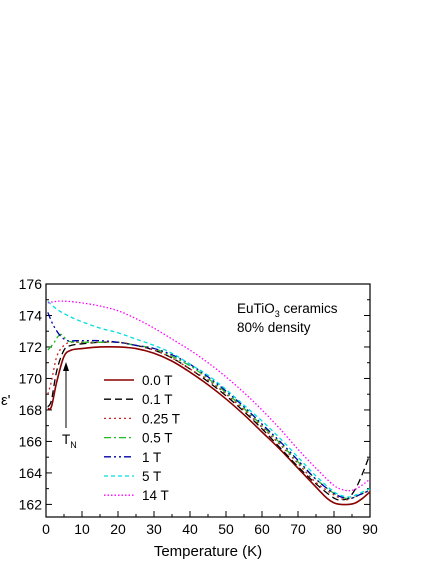 This screenshot has width=436, height=564. Describe the element at coordinates (31, 441) in the screenshot. I see `y-tick-label: 166` at that location.